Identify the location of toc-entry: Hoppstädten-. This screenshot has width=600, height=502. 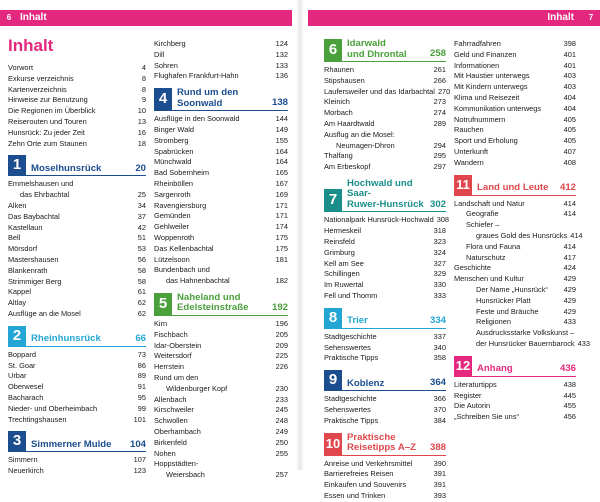
(221, 464).